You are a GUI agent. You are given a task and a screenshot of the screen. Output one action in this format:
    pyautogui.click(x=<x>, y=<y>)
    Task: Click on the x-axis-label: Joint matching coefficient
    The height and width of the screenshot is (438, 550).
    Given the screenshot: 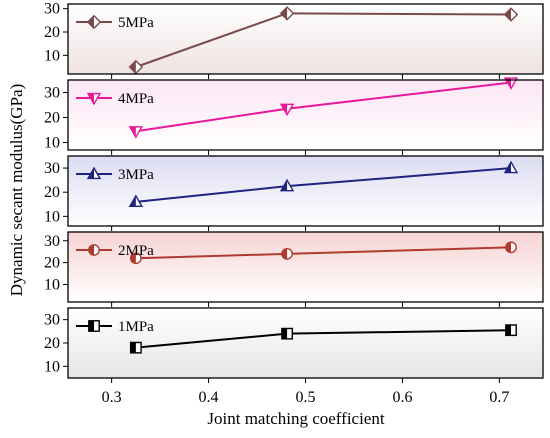 What is the action you would take?
    pyautogui.click(x=295, y=418)
    